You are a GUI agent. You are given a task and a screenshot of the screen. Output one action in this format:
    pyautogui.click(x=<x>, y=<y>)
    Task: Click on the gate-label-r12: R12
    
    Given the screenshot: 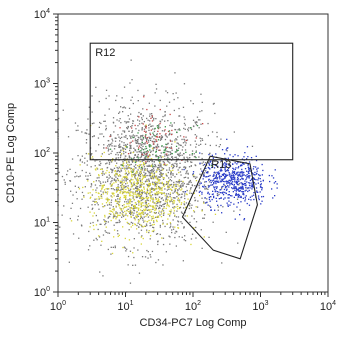 What is the action you would take?
    pyautogui.click(x=105, y=53)
    